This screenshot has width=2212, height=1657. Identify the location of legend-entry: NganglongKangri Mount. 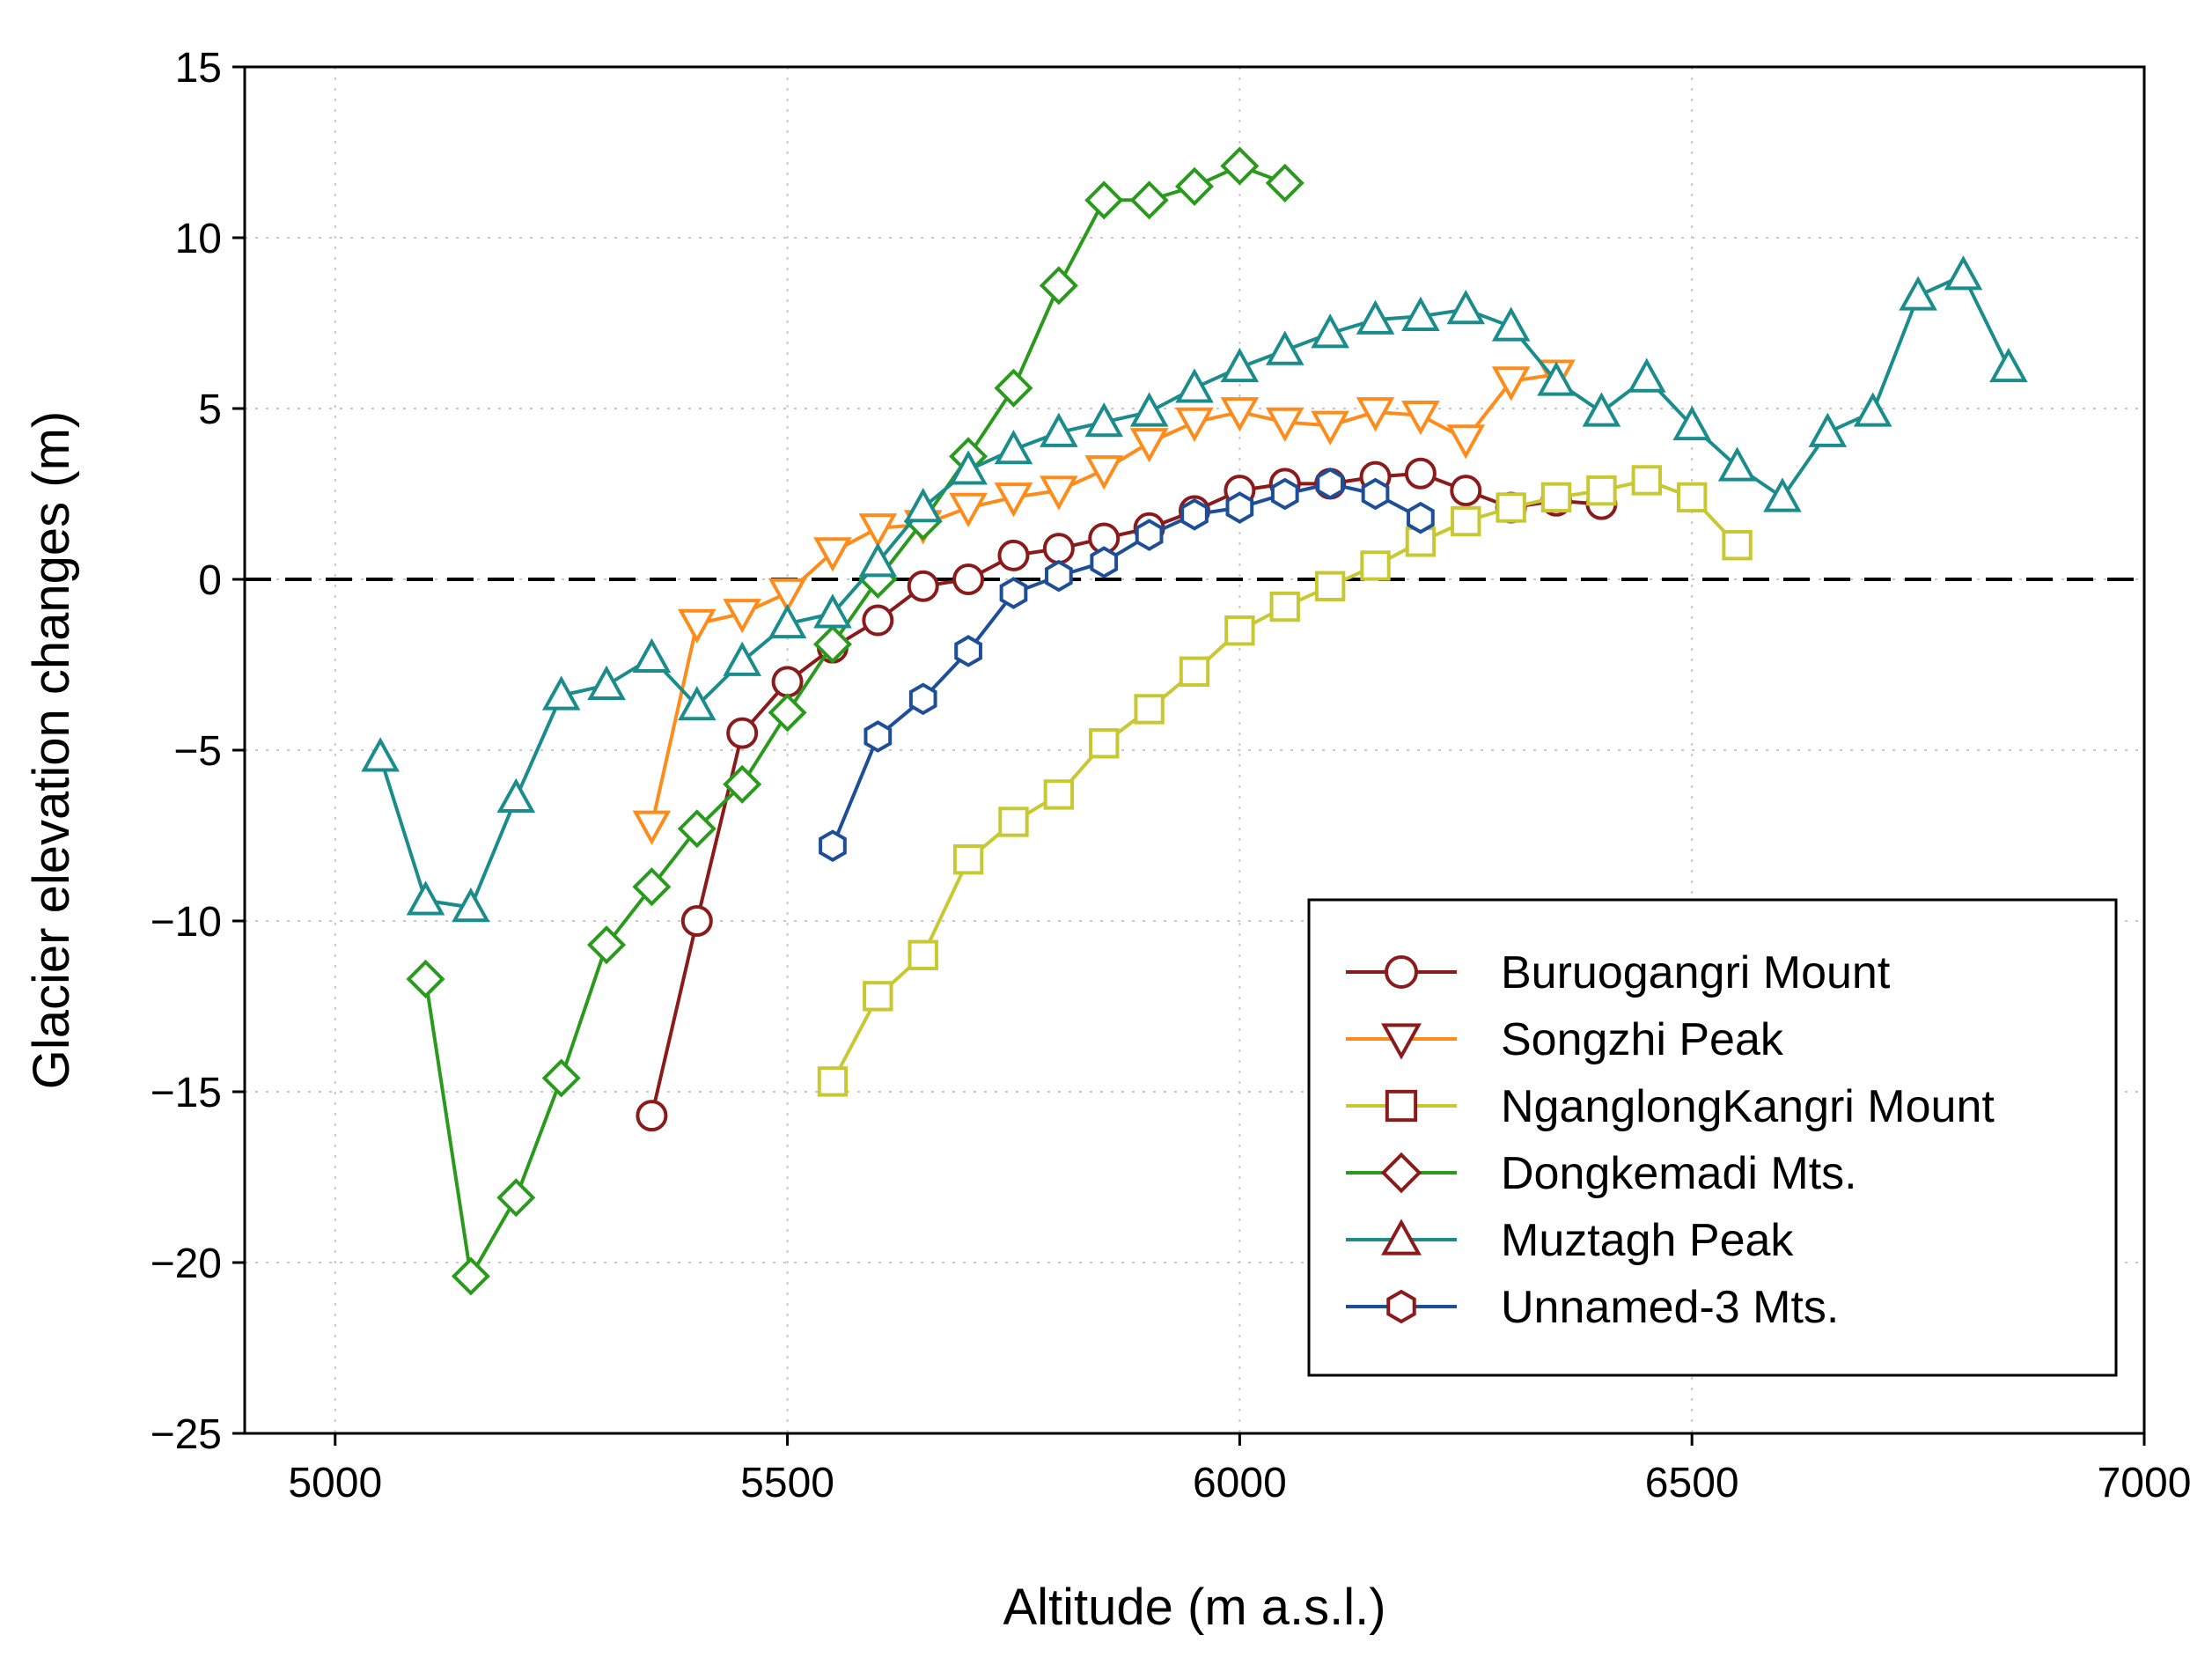
(1671, 1106).